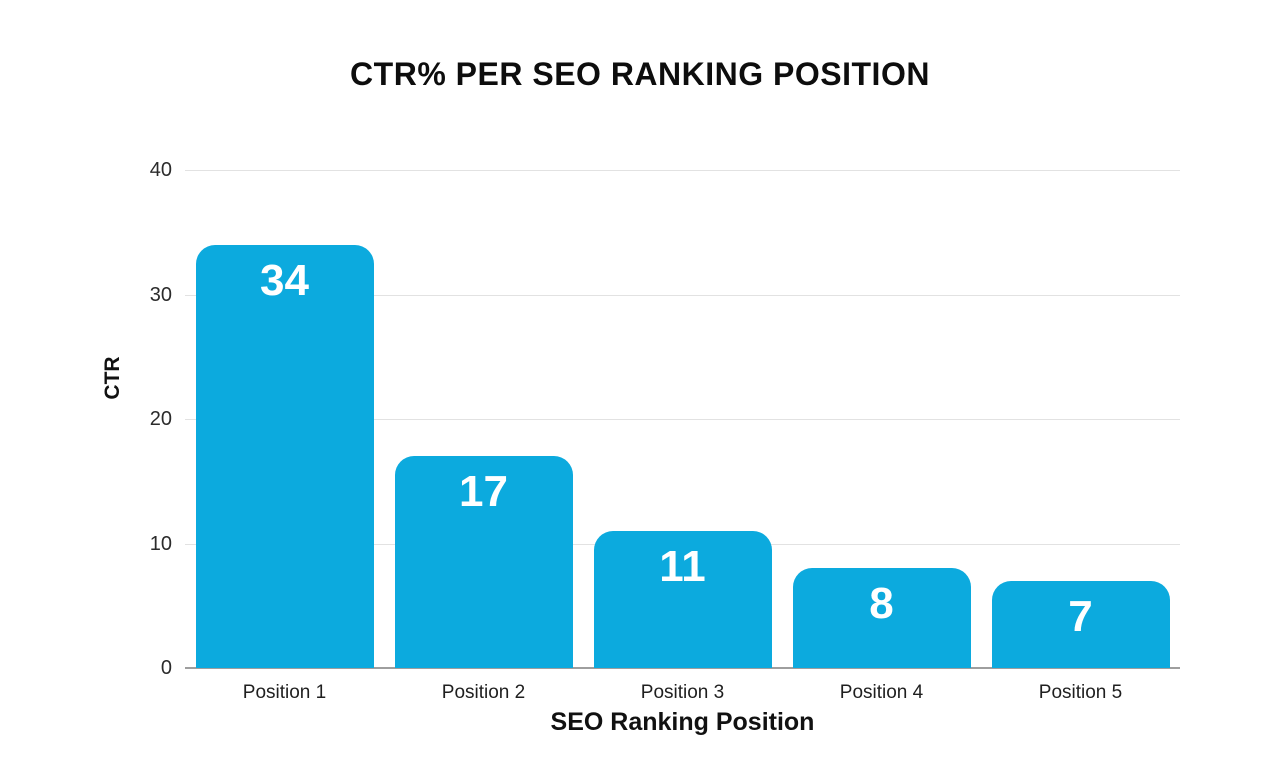 The width and height of the screenshot is (1280, 768). I want to click on x-tick-label-position-2: Position 2, so click(483, 692).